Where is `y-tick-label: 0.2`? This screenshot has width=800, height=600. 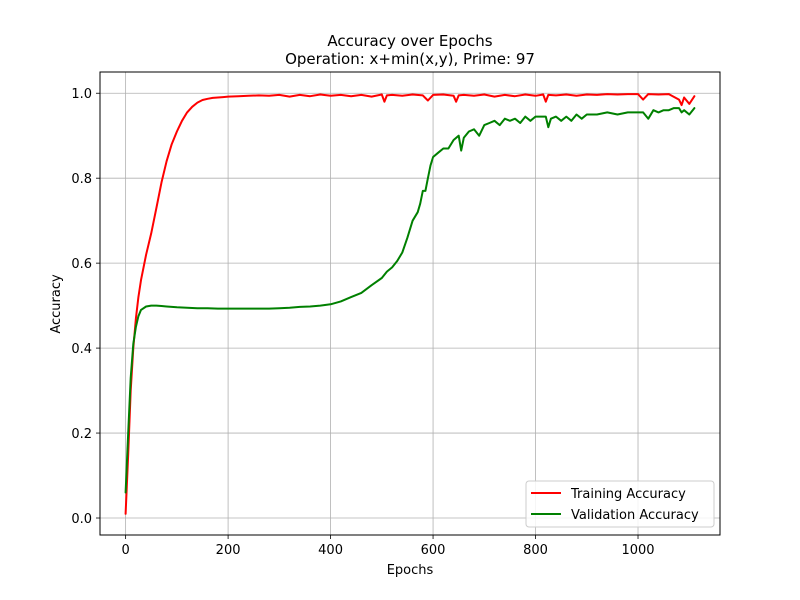
y-tick-label: 0.2 is located at coordinates (81, 434).